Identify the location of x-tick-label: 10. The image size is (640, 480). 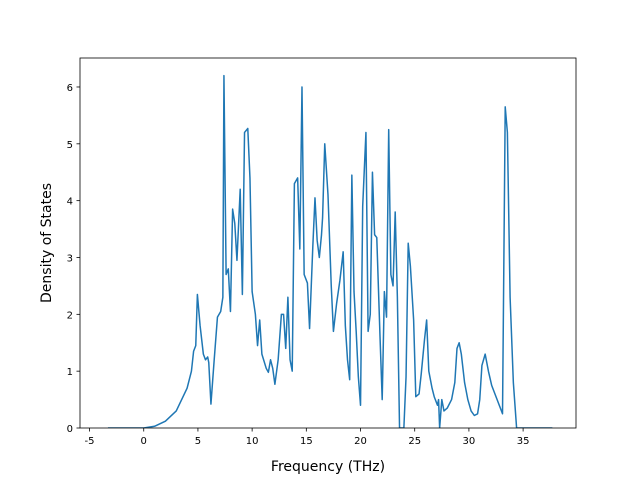
(252, 441).